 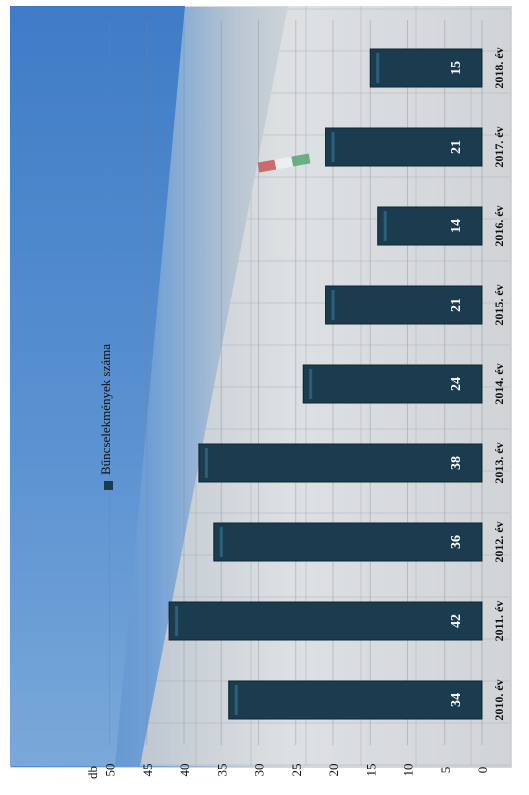 What do you see at coordinates (147, 770) in the screenshot?
I see `tick-label: 45` at bounding box center [147, 770].